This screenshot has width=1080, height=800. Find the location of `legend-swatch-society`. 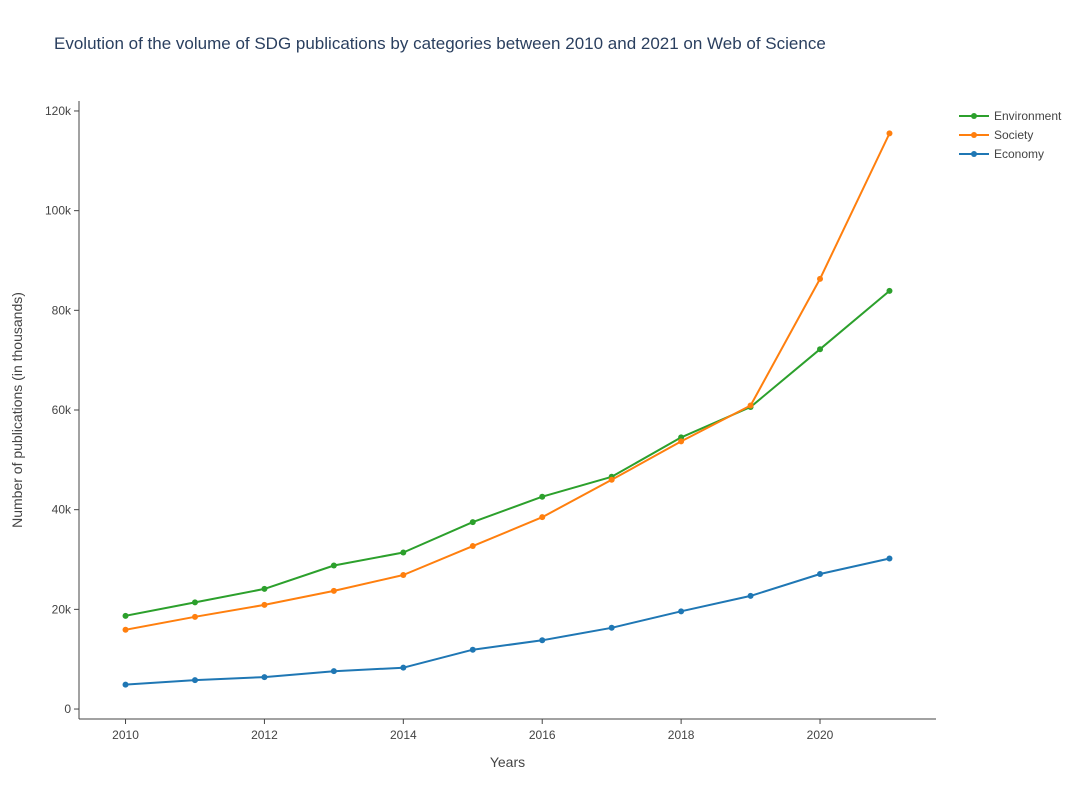

legend-swatch-society is located at coordinates (974, 134).